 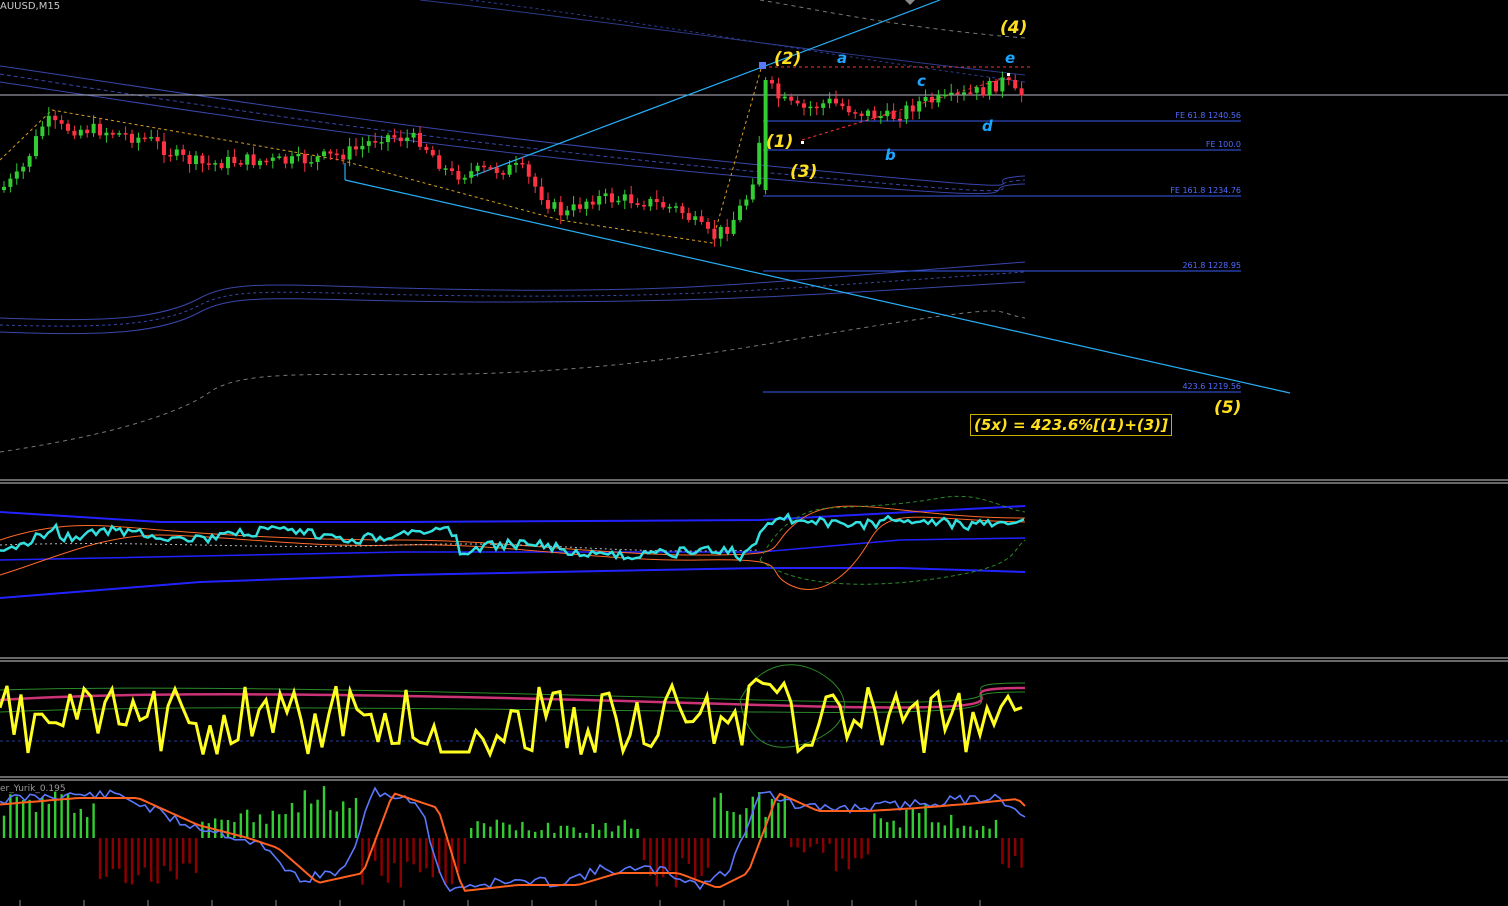 I want to click on wave5-target-formula: (5x) = 423.6%[(1)+(3)], so click(x=1071, y=425).